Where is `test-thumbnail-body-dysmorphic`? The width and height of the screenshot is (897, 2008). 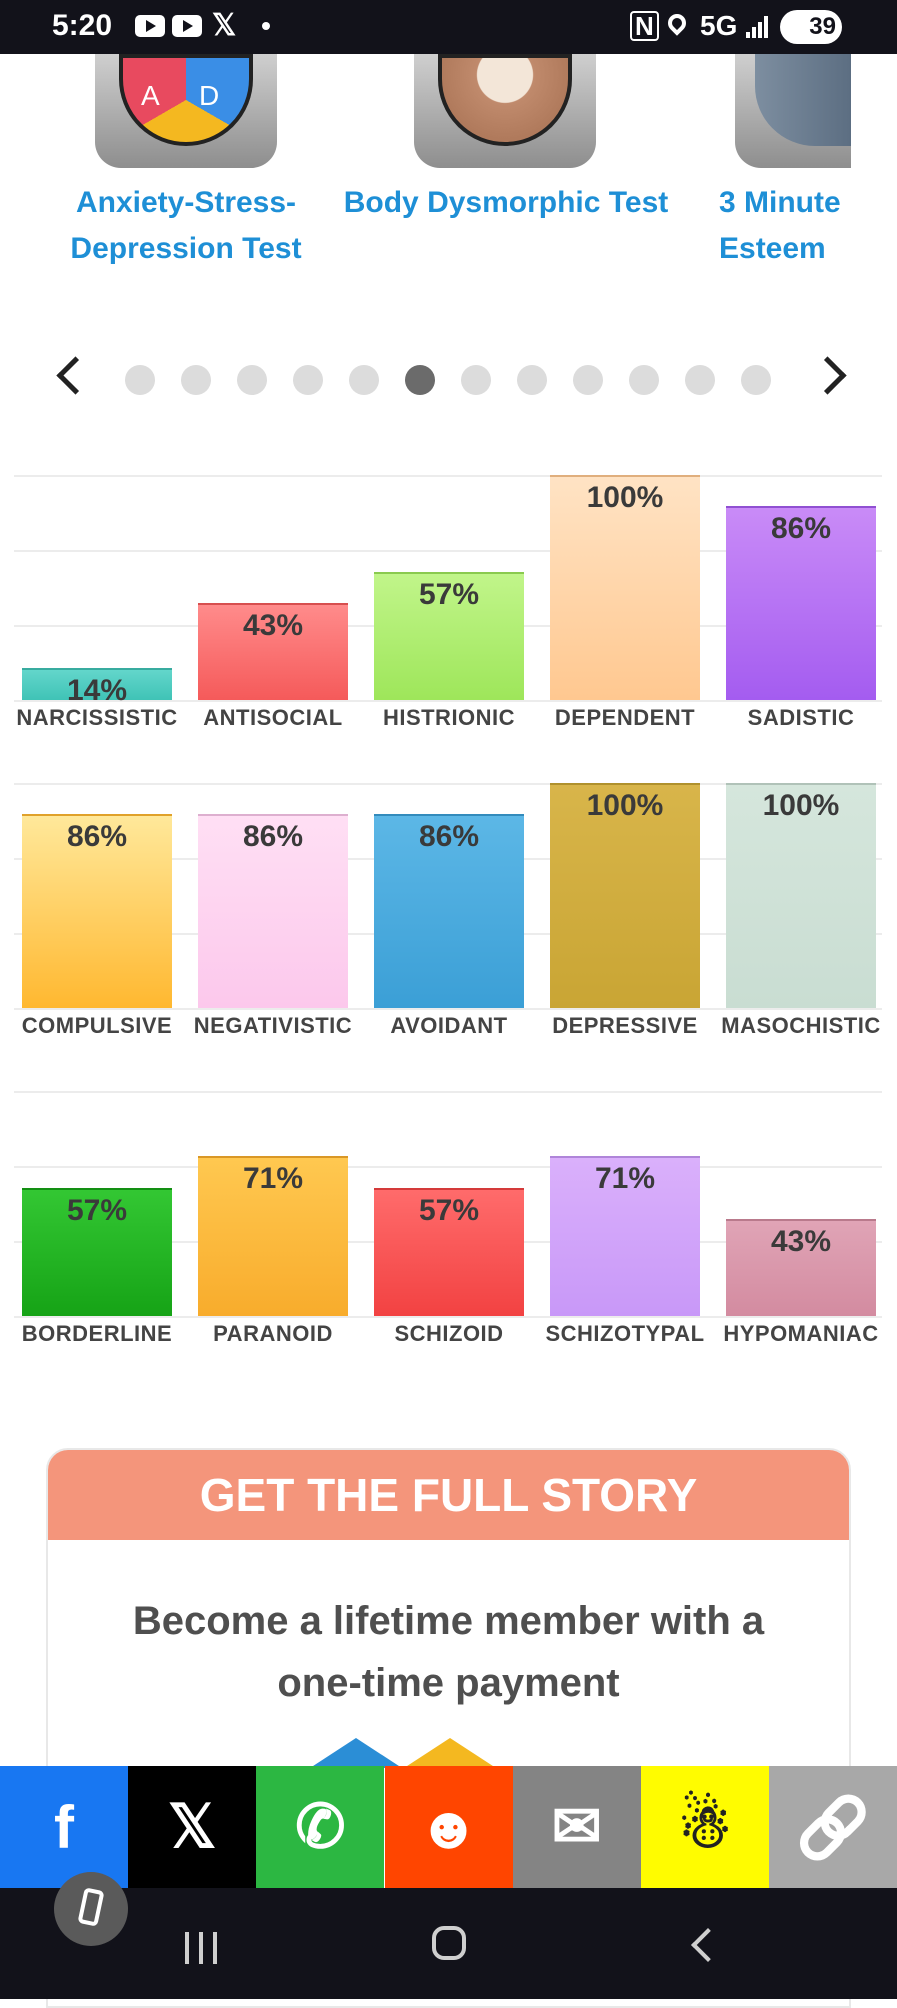
test-thumbnail-body-dysmorphic is located at coordinates (505, 111).